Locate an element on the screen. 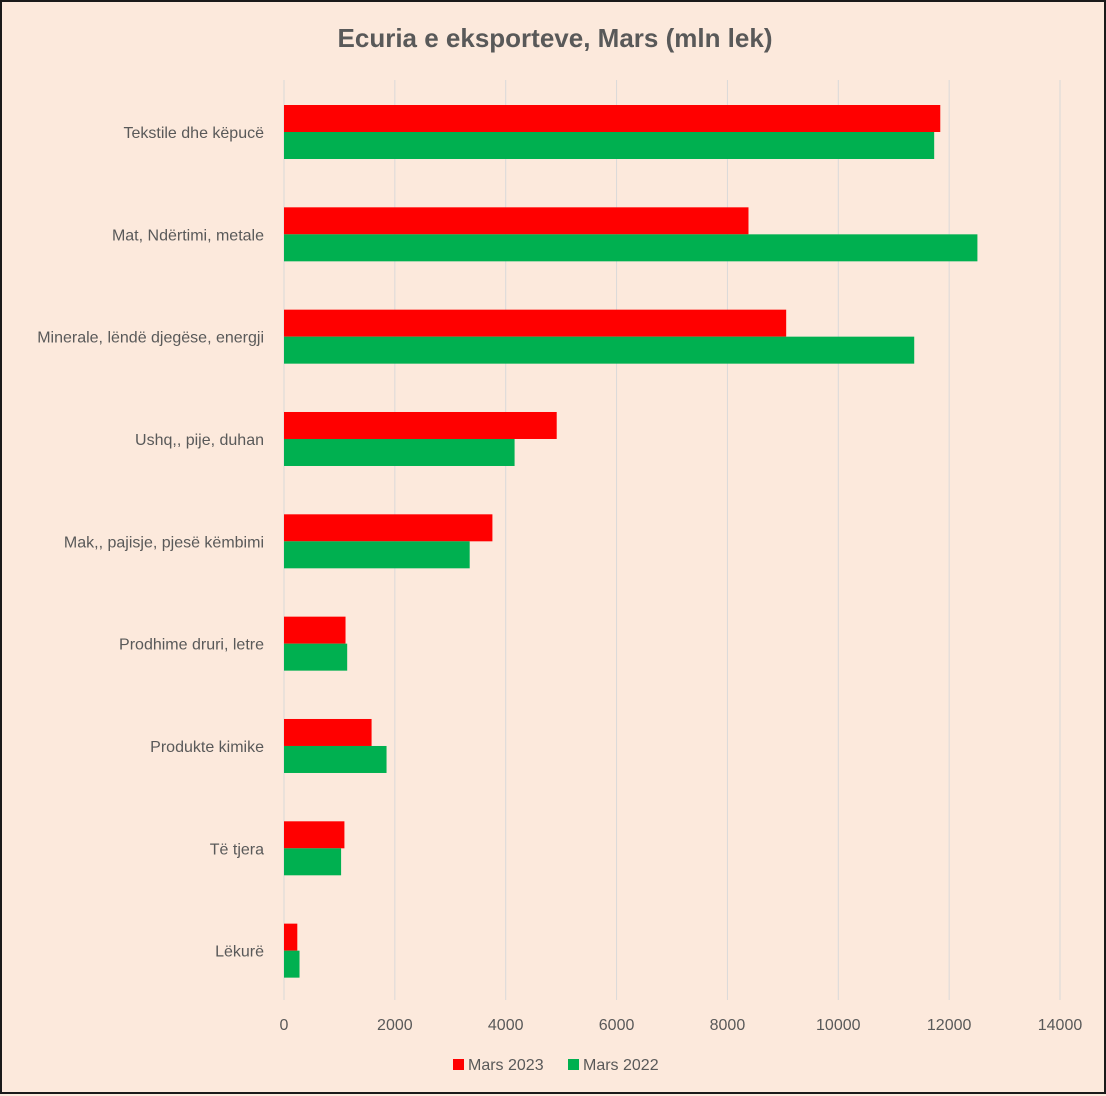  x-tick-label: 4000 is located at coordinates (506, 1025).